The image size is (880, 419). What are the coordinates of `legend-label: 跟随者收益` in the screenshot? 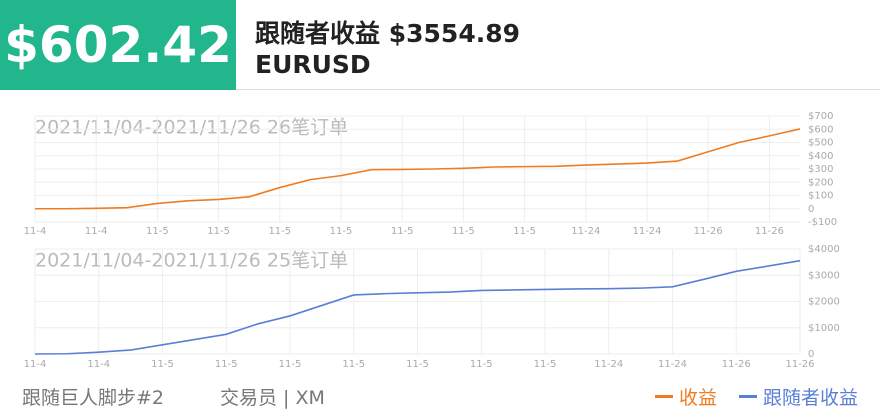 It's located at (810, 398).